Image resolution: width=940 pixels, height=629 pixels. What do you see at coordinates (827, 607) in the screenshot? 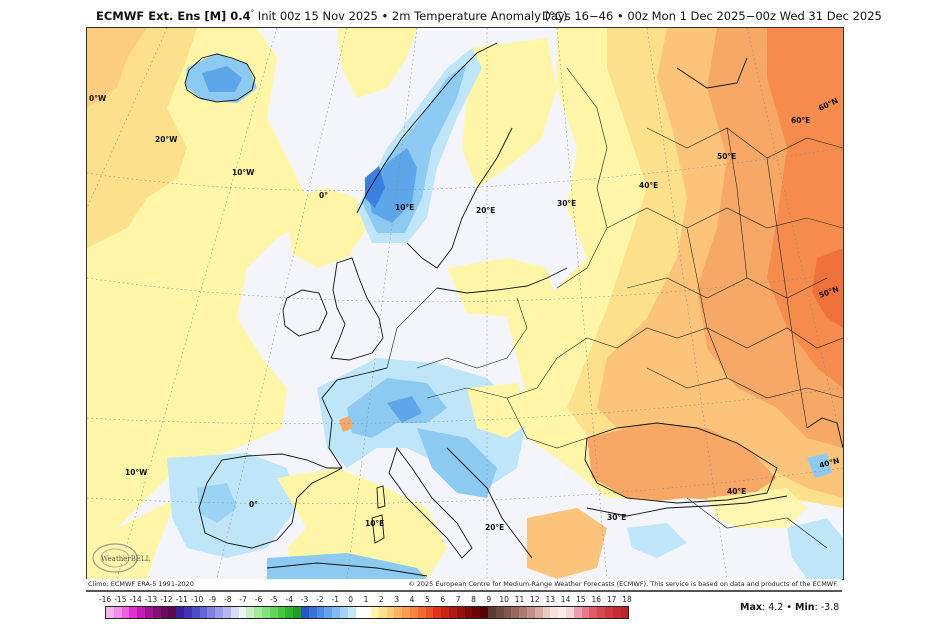
I see `min-value: : -3.8` at bounding box center [827, 607].